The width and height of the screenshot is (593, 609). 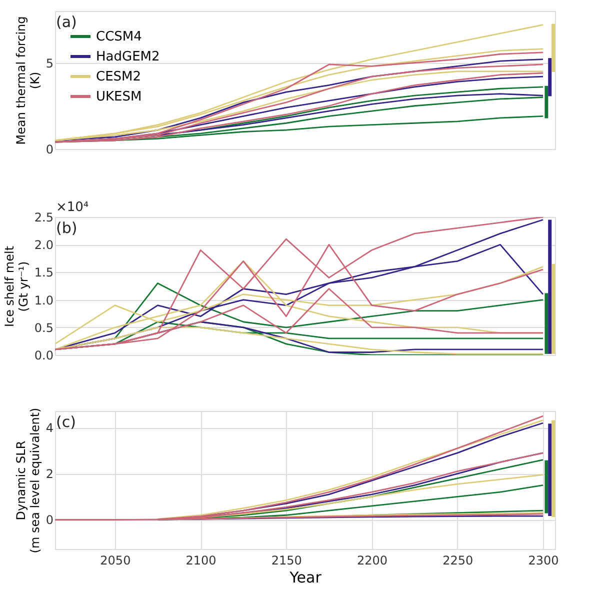 I want to click on y-axis-title: Mean thermal forcing (K), so click(x=28, y=80).